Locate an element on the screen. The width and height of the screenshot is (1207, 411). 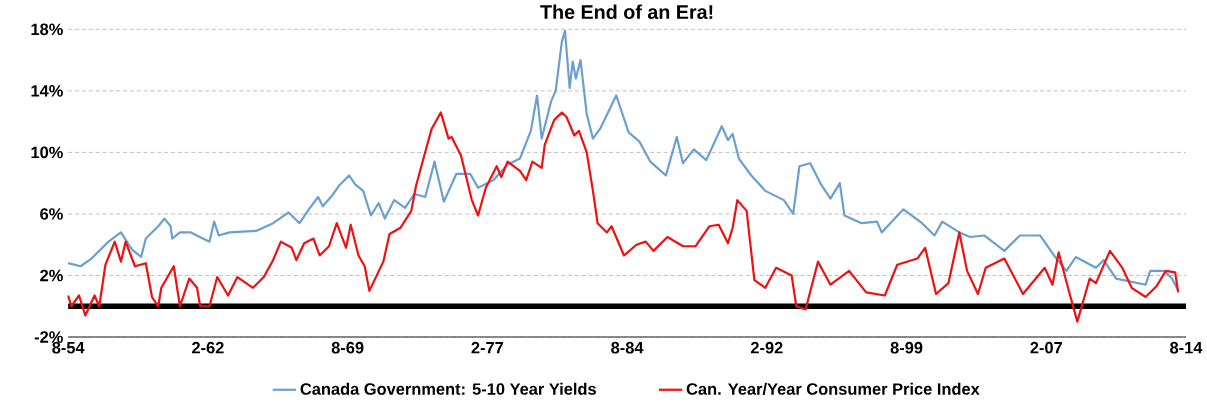
x-tick-label: 8-99 is located at coordinates (906, 347).